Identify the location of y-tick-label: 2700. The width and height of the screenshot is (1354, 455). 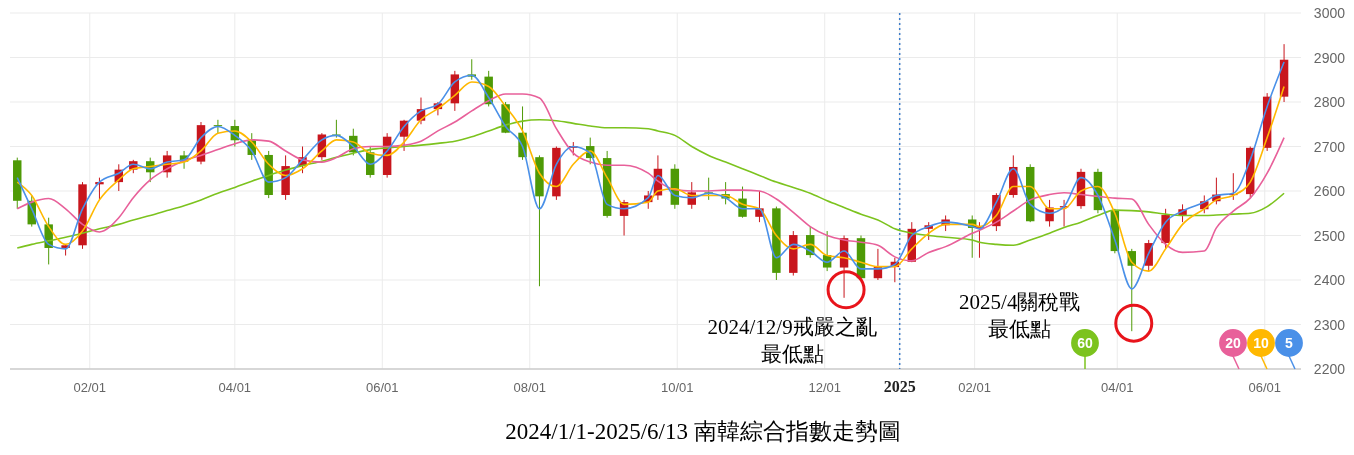
(1329, 146).